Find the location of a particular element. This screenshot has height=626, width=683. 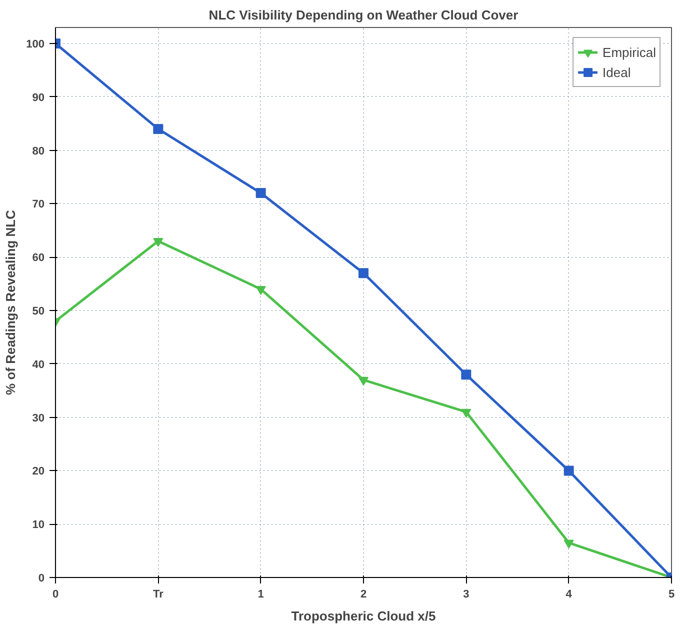

x-tick-label: 2 is located at coordinates (363, 594).